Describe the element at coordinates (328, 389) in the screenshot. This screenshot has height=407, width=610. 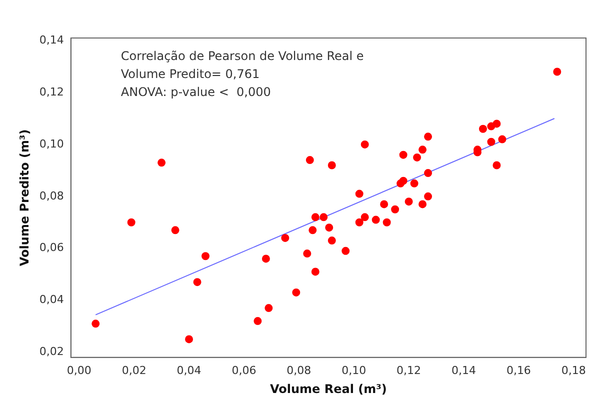
I see `x-axis-title: Volume Real (m³)` at that location.